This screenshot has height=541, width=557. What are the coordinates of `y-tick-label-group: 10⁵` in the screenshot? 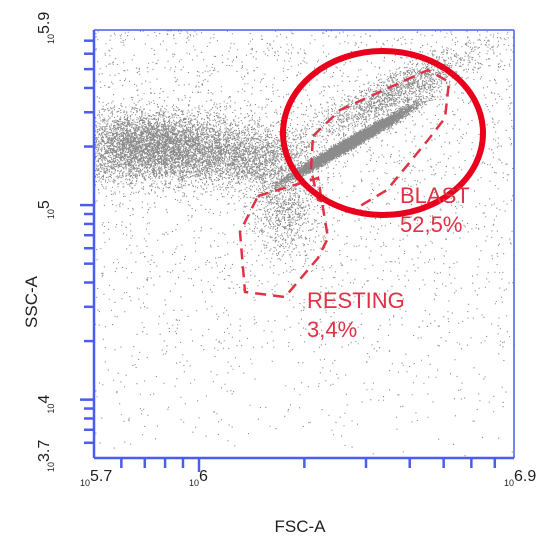 It's located at (46, 209).